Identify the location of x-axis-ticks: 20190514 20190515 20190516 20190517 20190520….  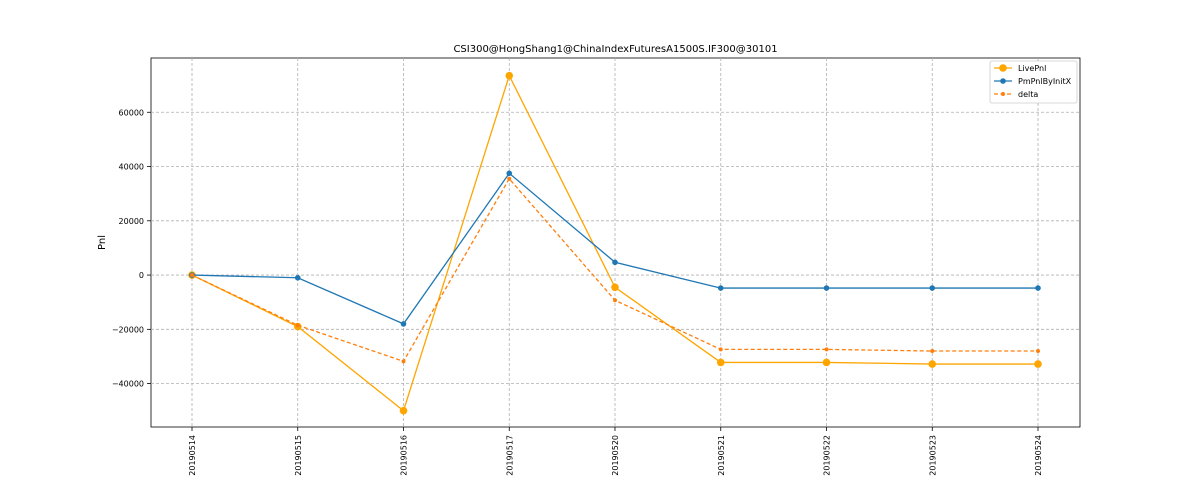
(615, 451).